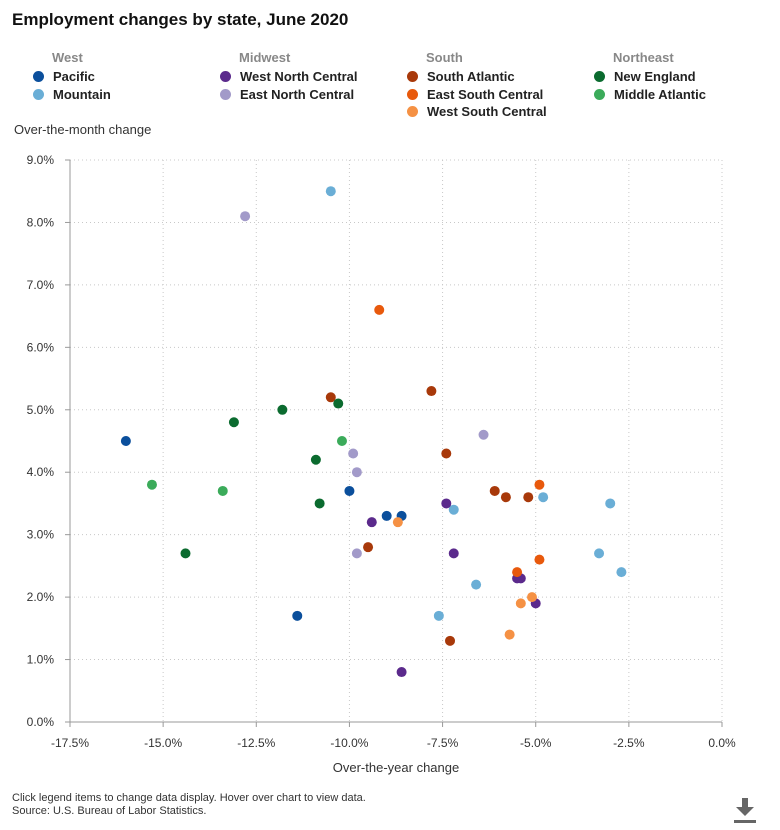 Image resolution: width=780 pixels, height=830 pixels. I want to click on y-tick-label: 0.0%, so click(41, 722).